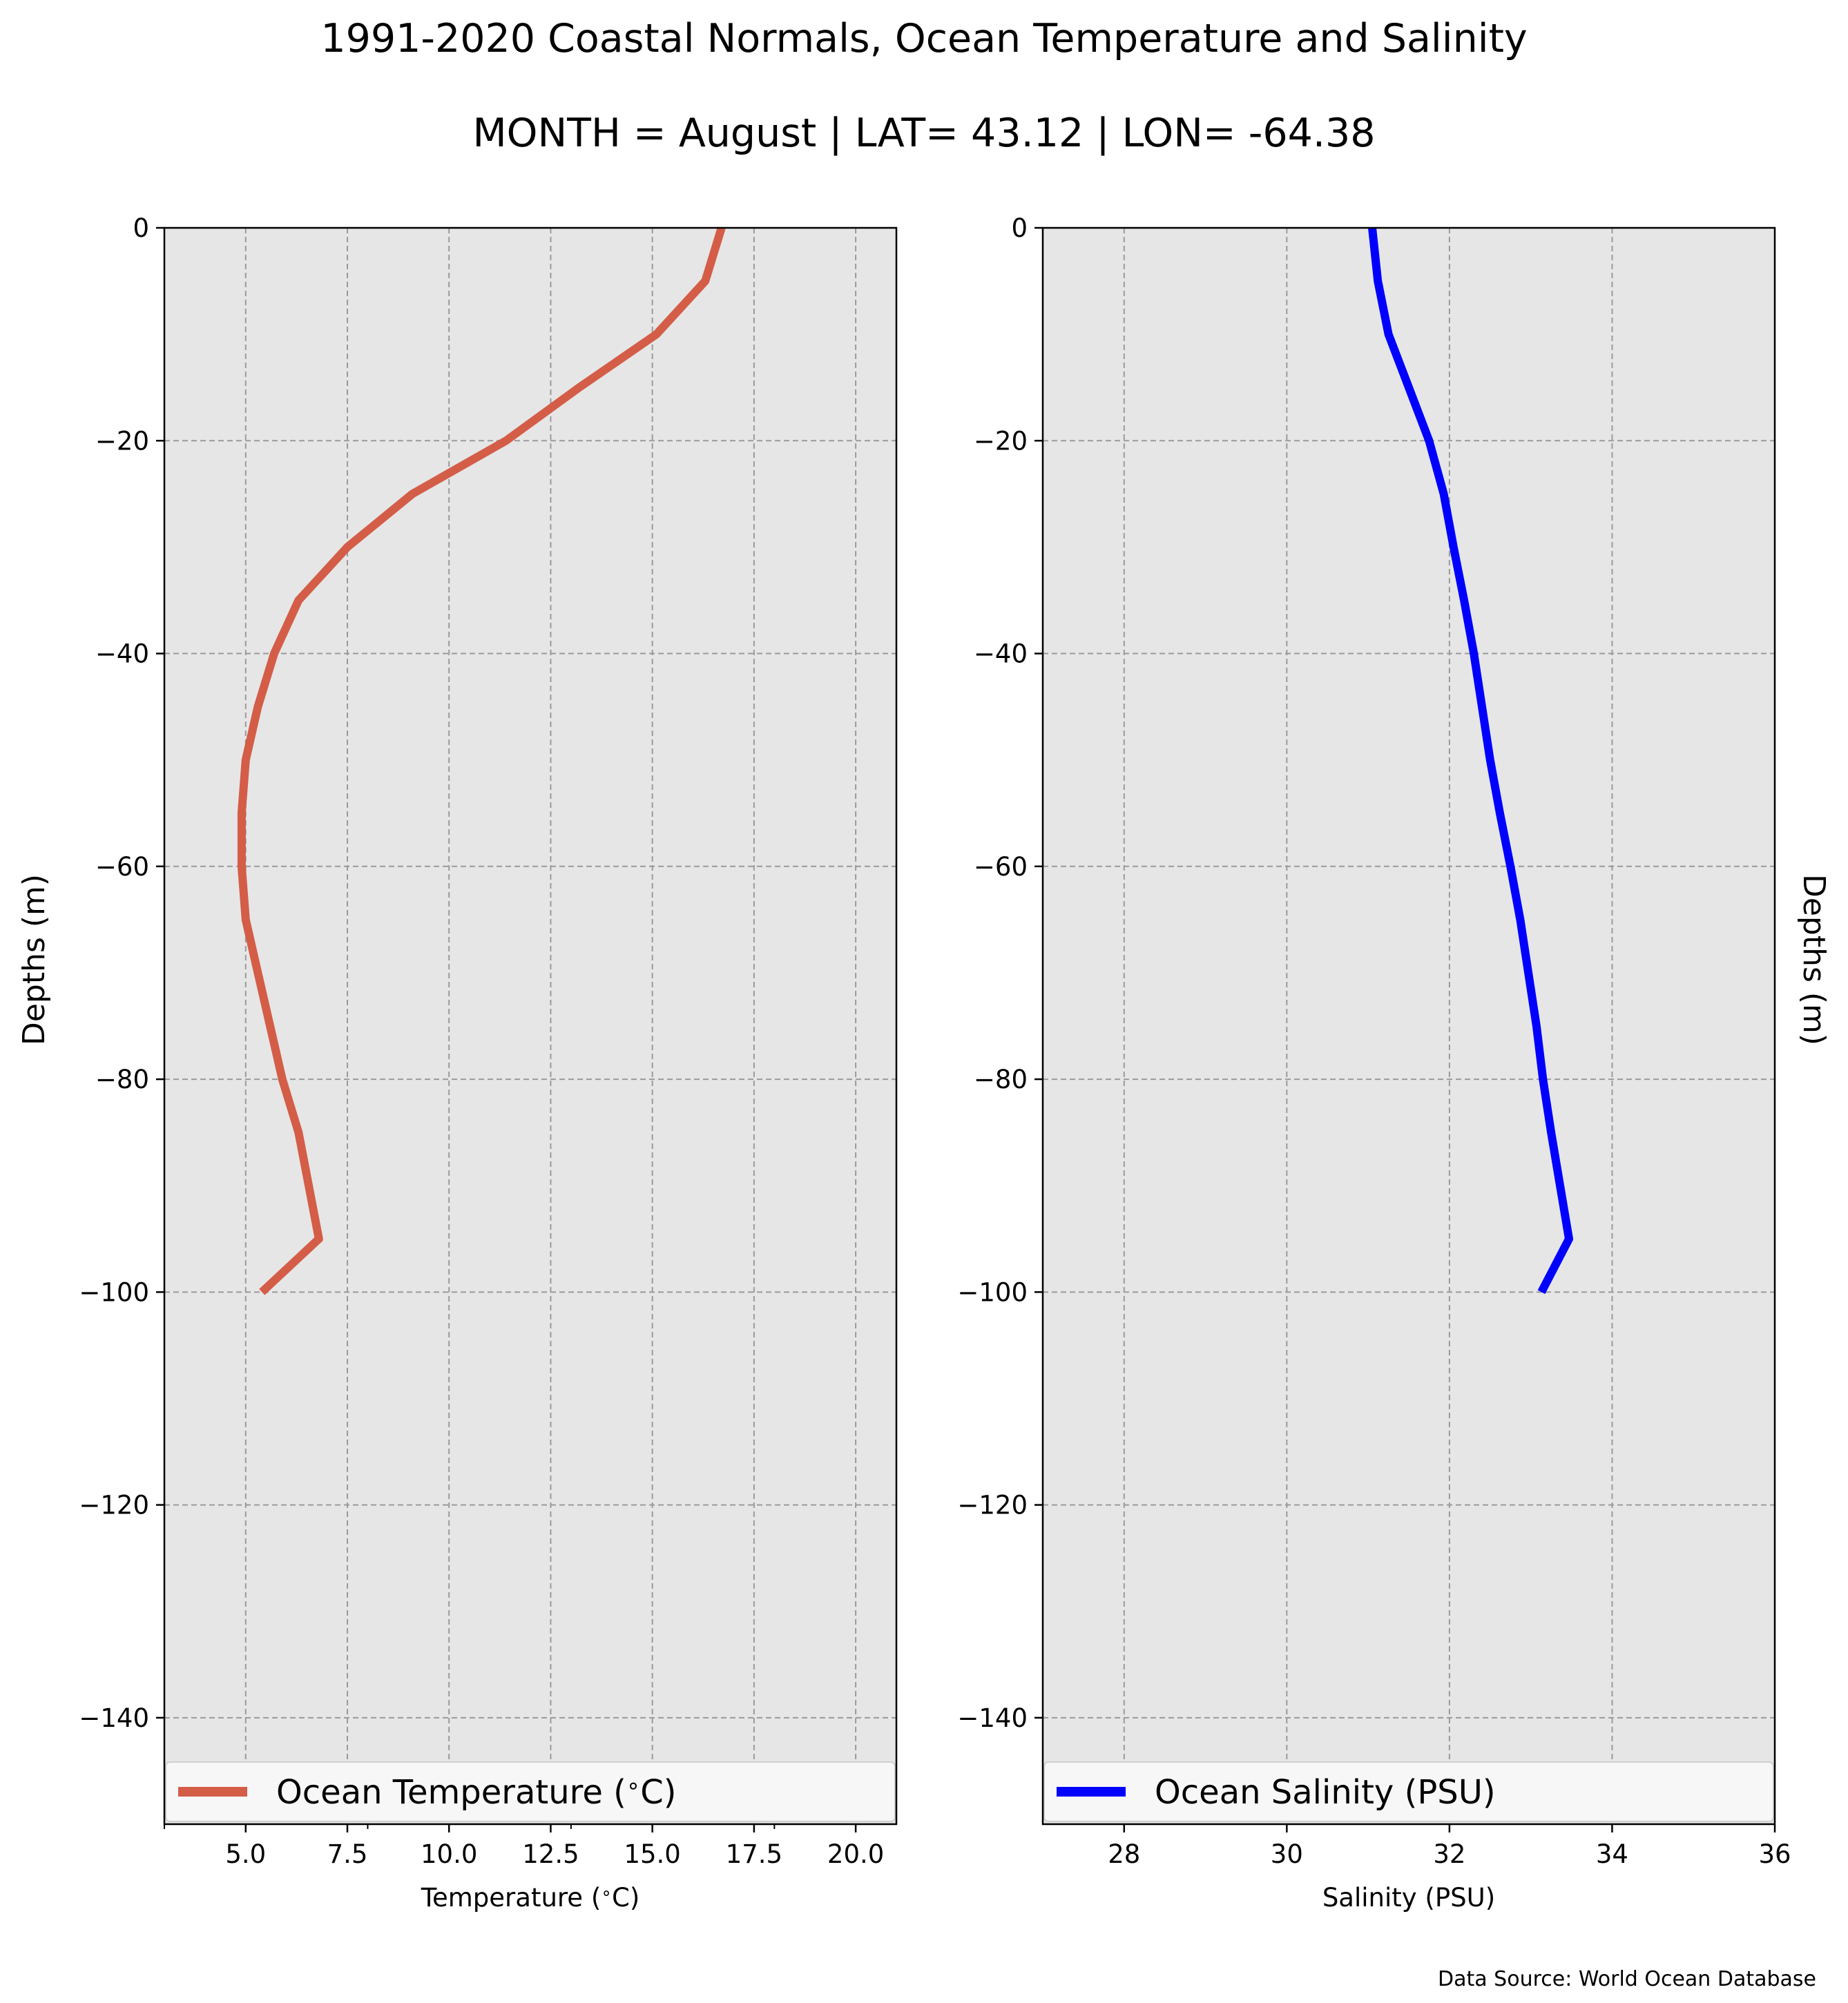 Image resolution: width=1848 pixels, height=2003 pixels. What do you see at coordinates (530, 1898) in the screenshot?
I see `x-axis-label: Temperature (∘C)` at bounding box center [530, 1898].